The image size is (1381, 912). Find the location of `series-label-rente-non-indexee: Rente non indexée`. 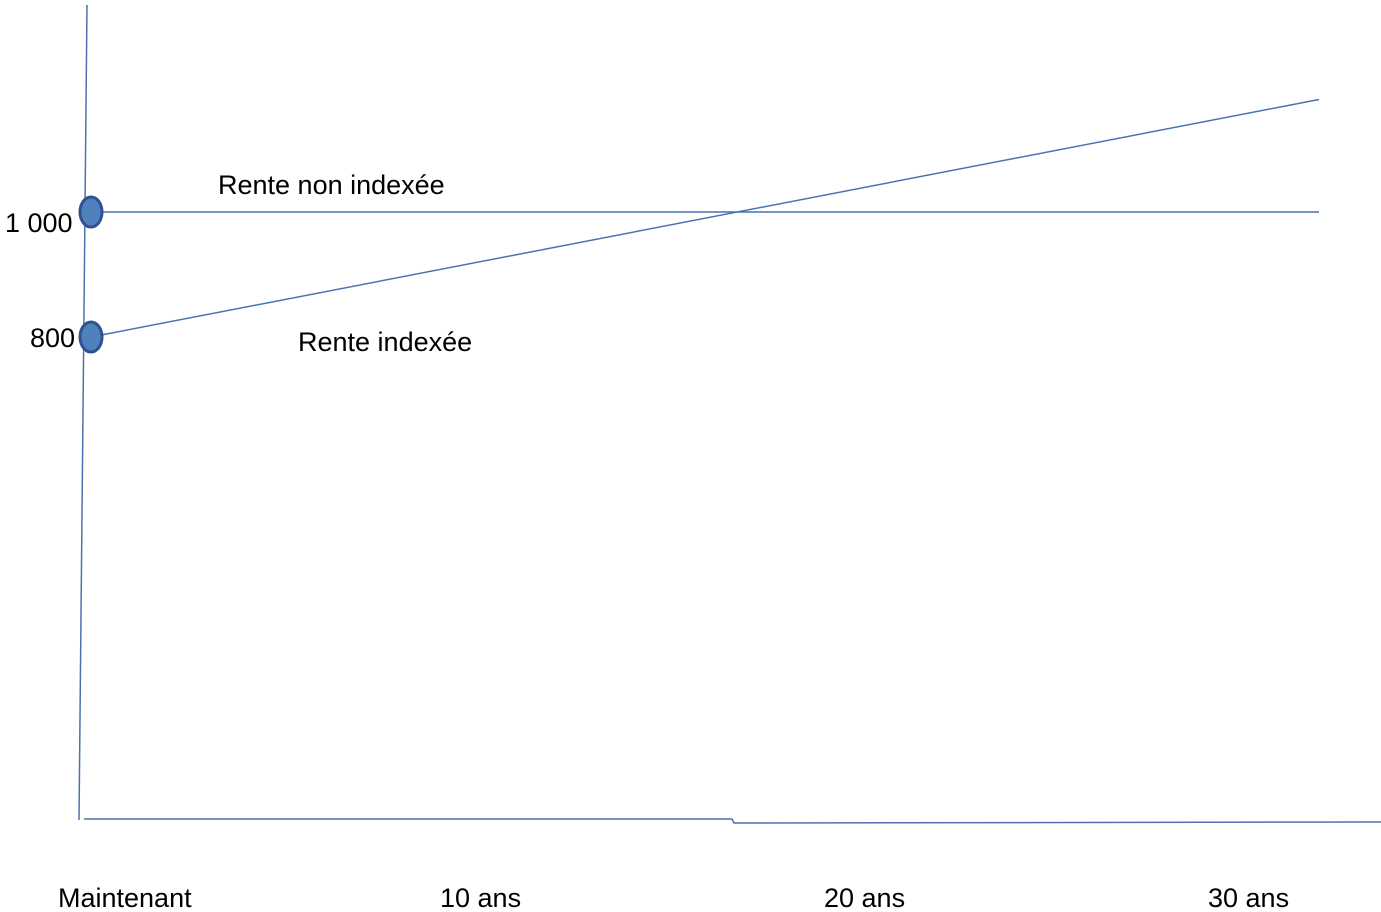

series-label-rente-non-indexee: Rente non indexée is located at coordinates (331, 185).